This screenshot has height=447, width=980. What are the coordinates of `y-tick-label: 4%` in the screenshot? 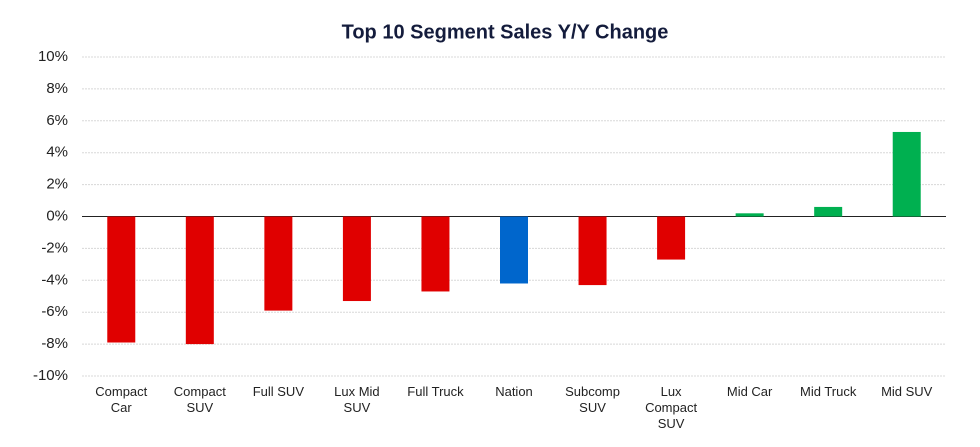 It's located at (57, 152).